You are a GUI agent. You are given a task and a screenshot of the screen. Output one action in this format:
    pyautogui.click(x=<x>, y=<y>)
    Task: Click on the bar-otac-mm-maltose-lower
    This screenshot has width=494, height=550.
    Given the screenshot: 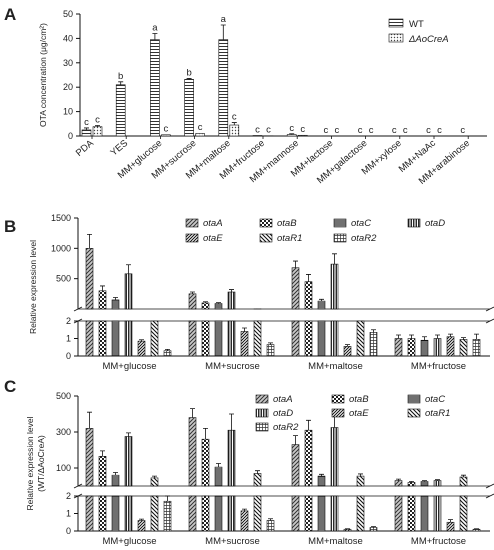 What is the action you would take?
    pyautogui.click(x=321, y=513)
    